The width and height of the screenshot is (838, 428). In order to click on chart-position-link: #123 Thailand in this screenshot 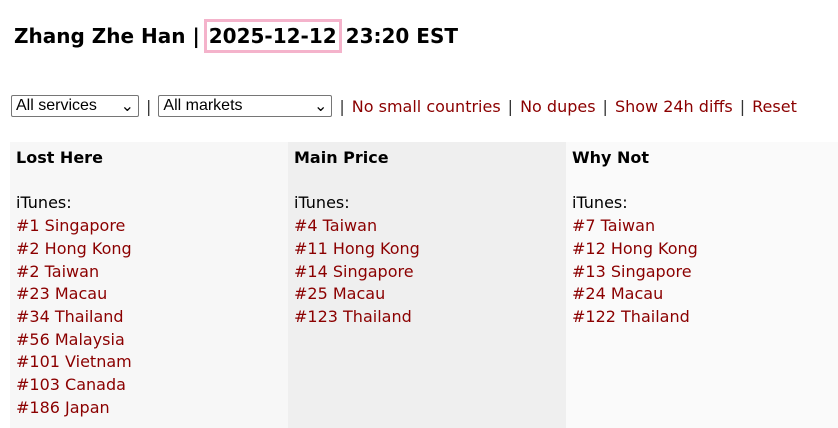, I will do `click(353, 316)`.